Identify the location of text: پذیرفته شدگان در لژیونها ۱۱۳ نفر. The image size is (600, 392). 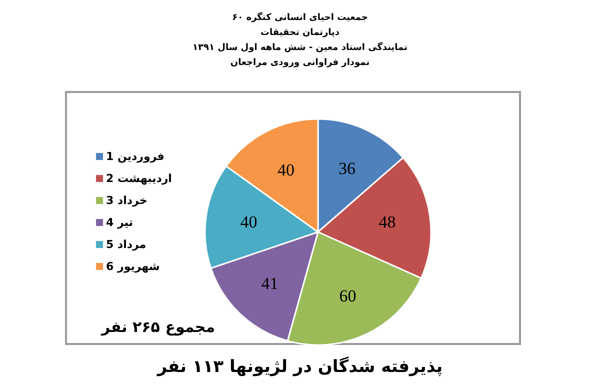
(299, 366).